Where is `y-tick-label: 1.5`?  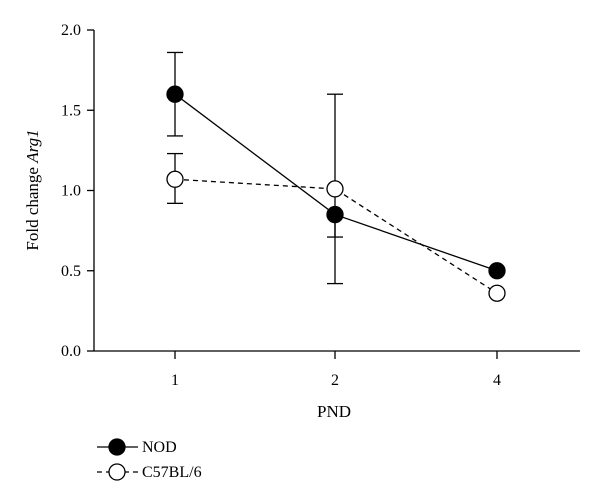
y-tick-label: 1.5 is located at coordinates (71, 110).